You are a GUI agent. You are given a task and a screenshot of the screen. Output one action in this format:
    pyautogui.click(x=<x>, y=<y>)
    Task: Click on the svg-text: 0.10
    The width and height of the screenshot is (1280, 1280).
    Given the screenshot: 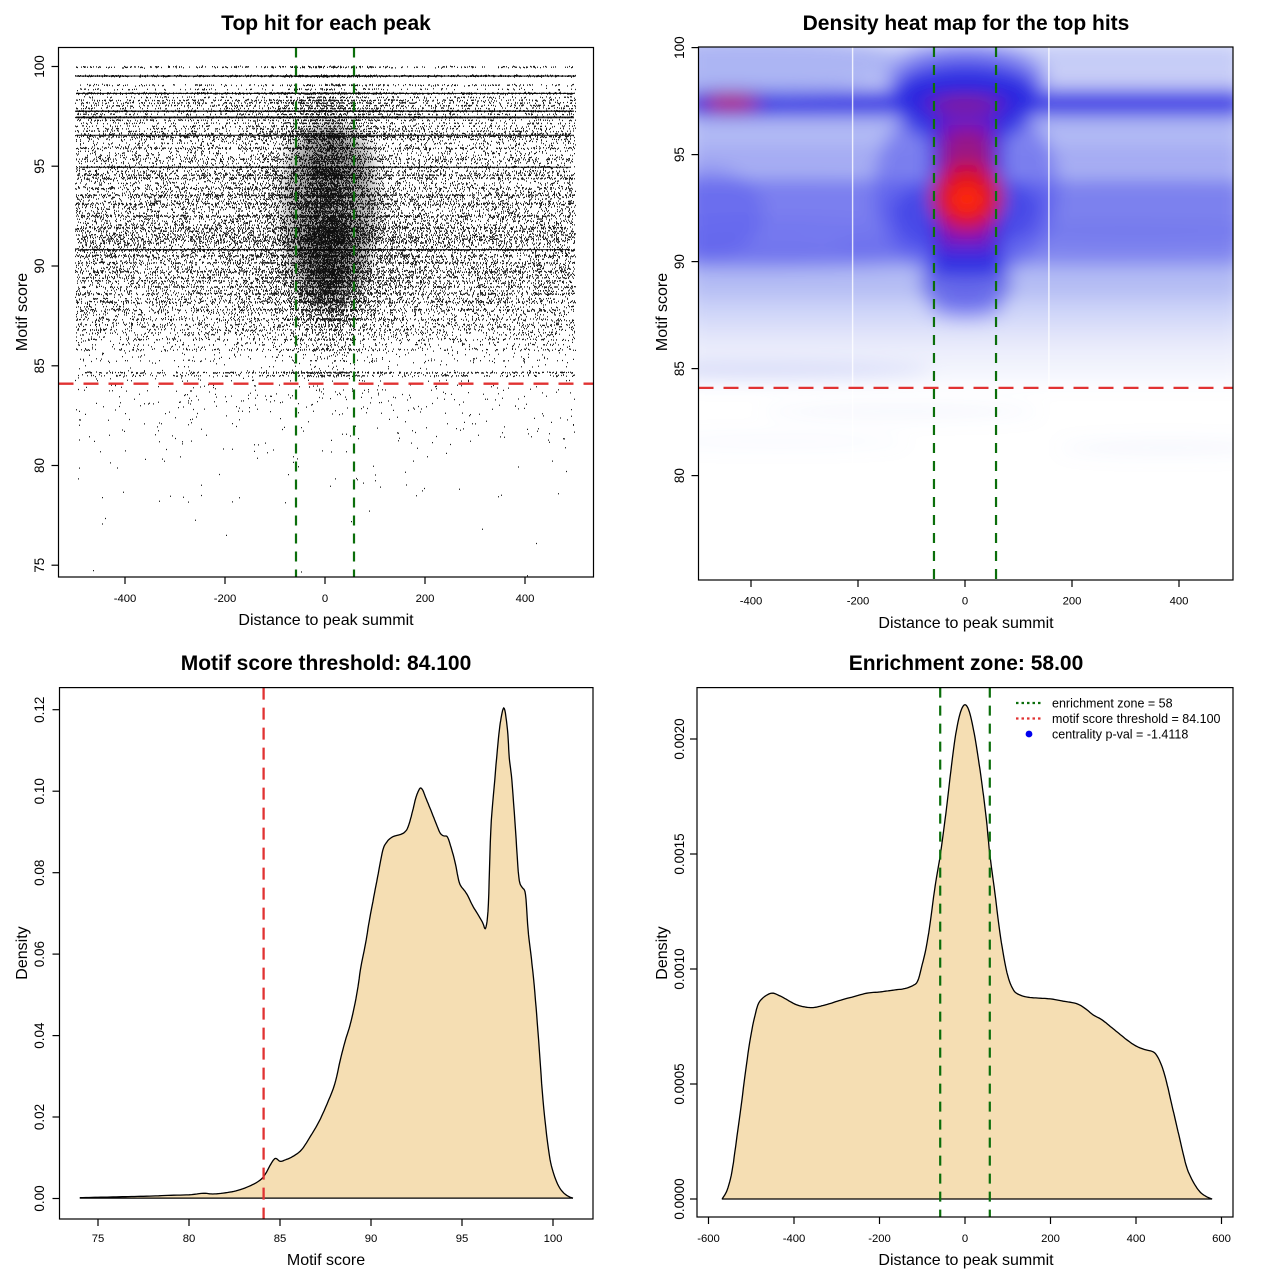 What is the action you would take?
    pyautogui.click(x=39, y=791)
    